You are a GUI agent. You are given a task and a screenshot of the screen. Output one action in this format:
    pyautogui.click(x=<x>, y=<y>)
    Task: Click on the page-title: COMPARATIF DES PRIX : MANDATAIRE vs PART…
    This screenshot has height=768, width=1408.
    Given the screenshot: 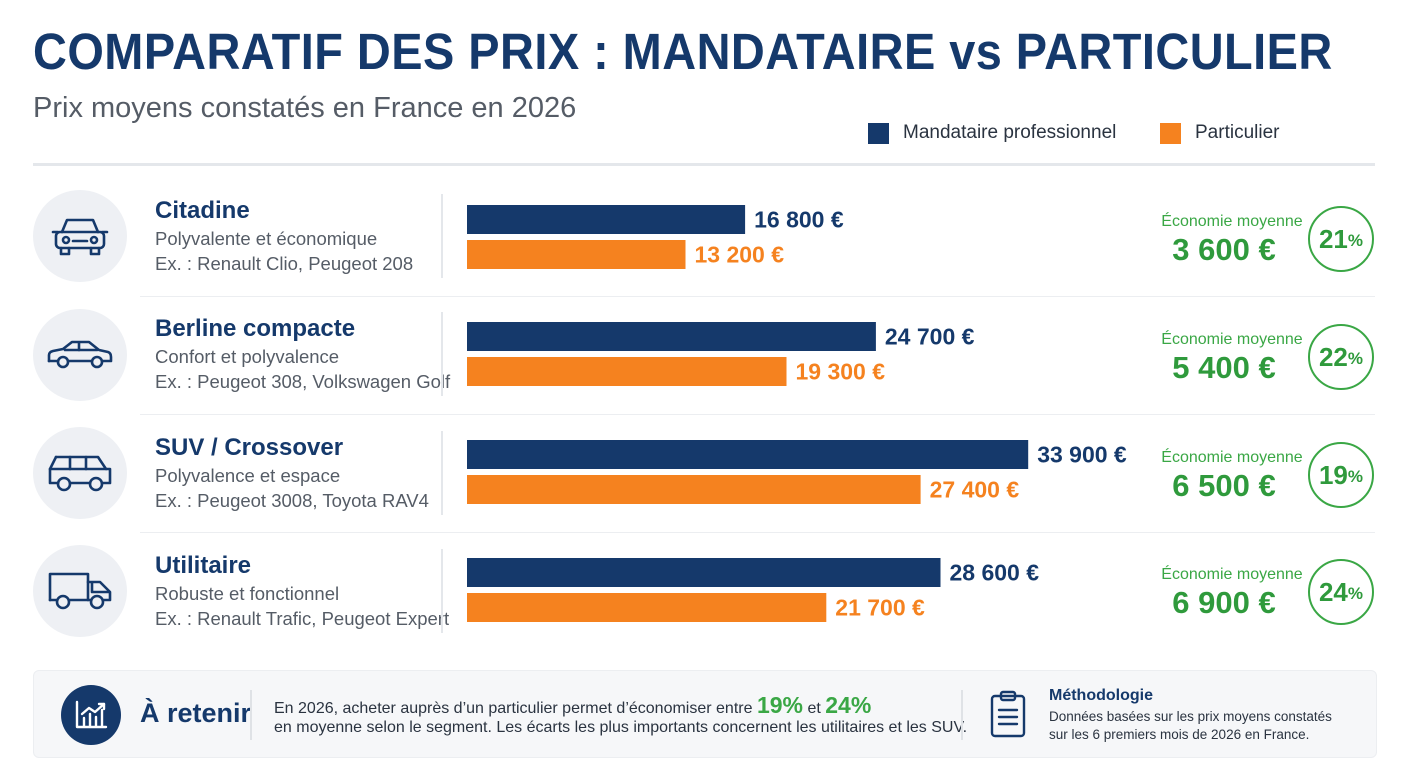 What is the action you would take?
    pyautogui.click(x=683, y=51)
    